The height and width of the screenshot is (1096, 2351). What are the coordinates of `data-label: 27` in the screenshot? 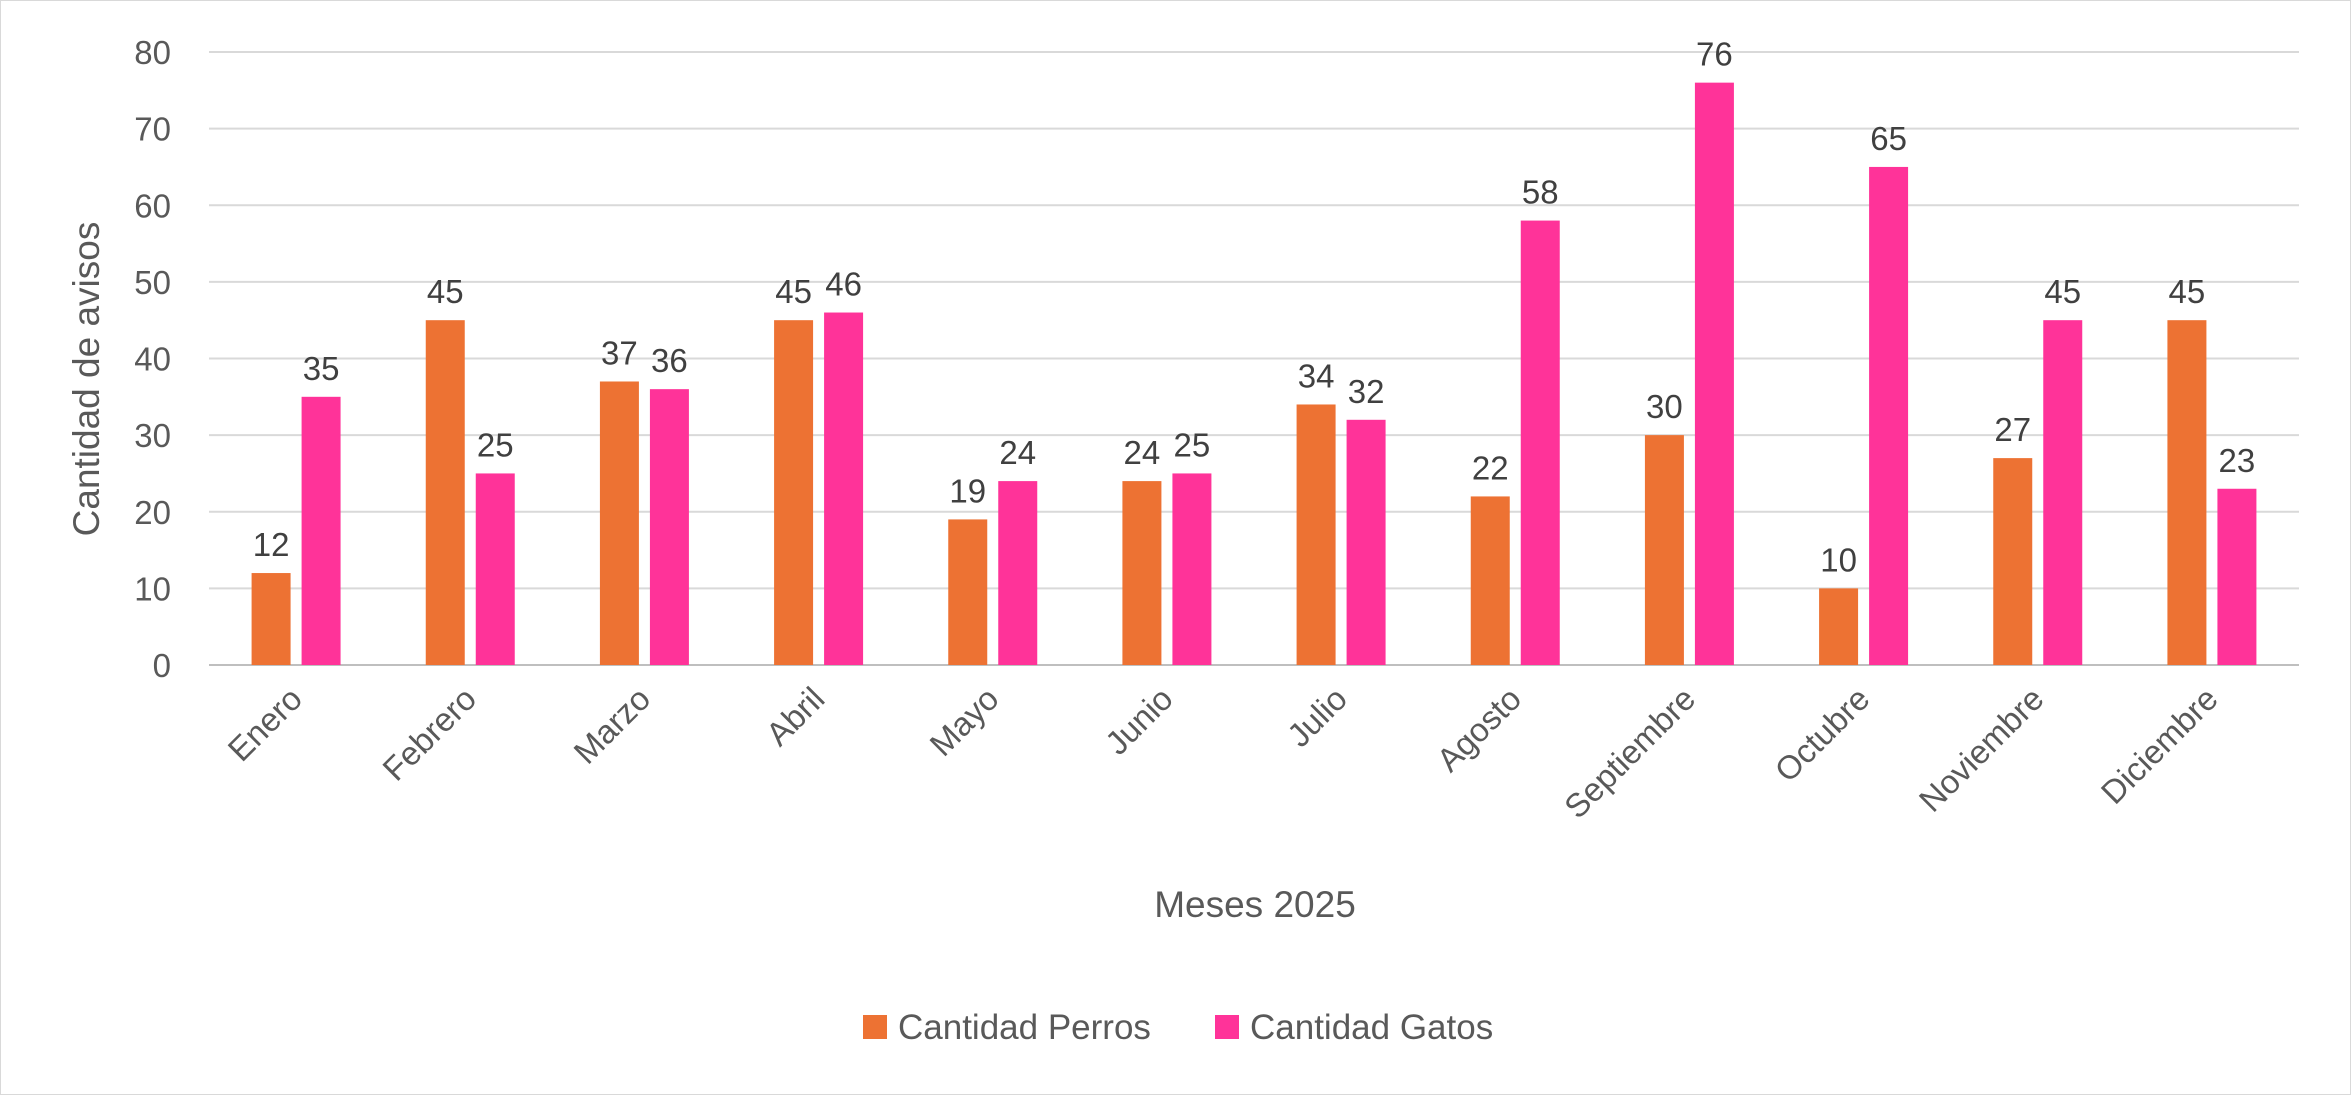 It's located at (2012, 429).